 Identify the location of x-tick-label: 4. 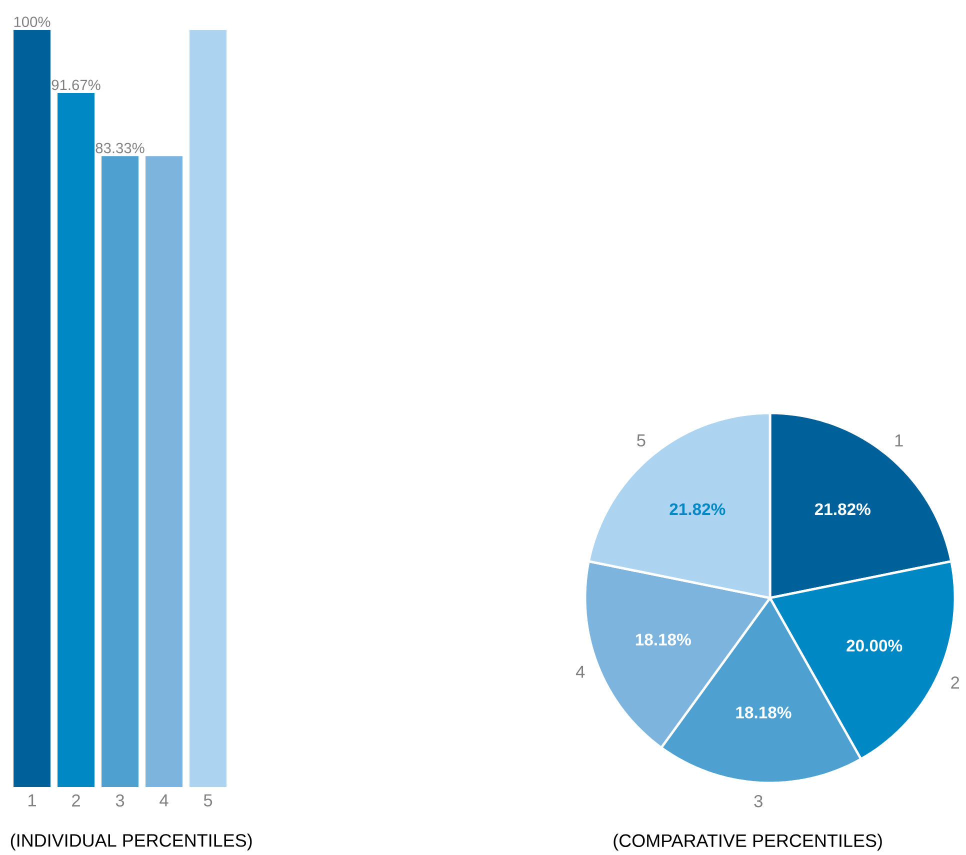
(164, 800).